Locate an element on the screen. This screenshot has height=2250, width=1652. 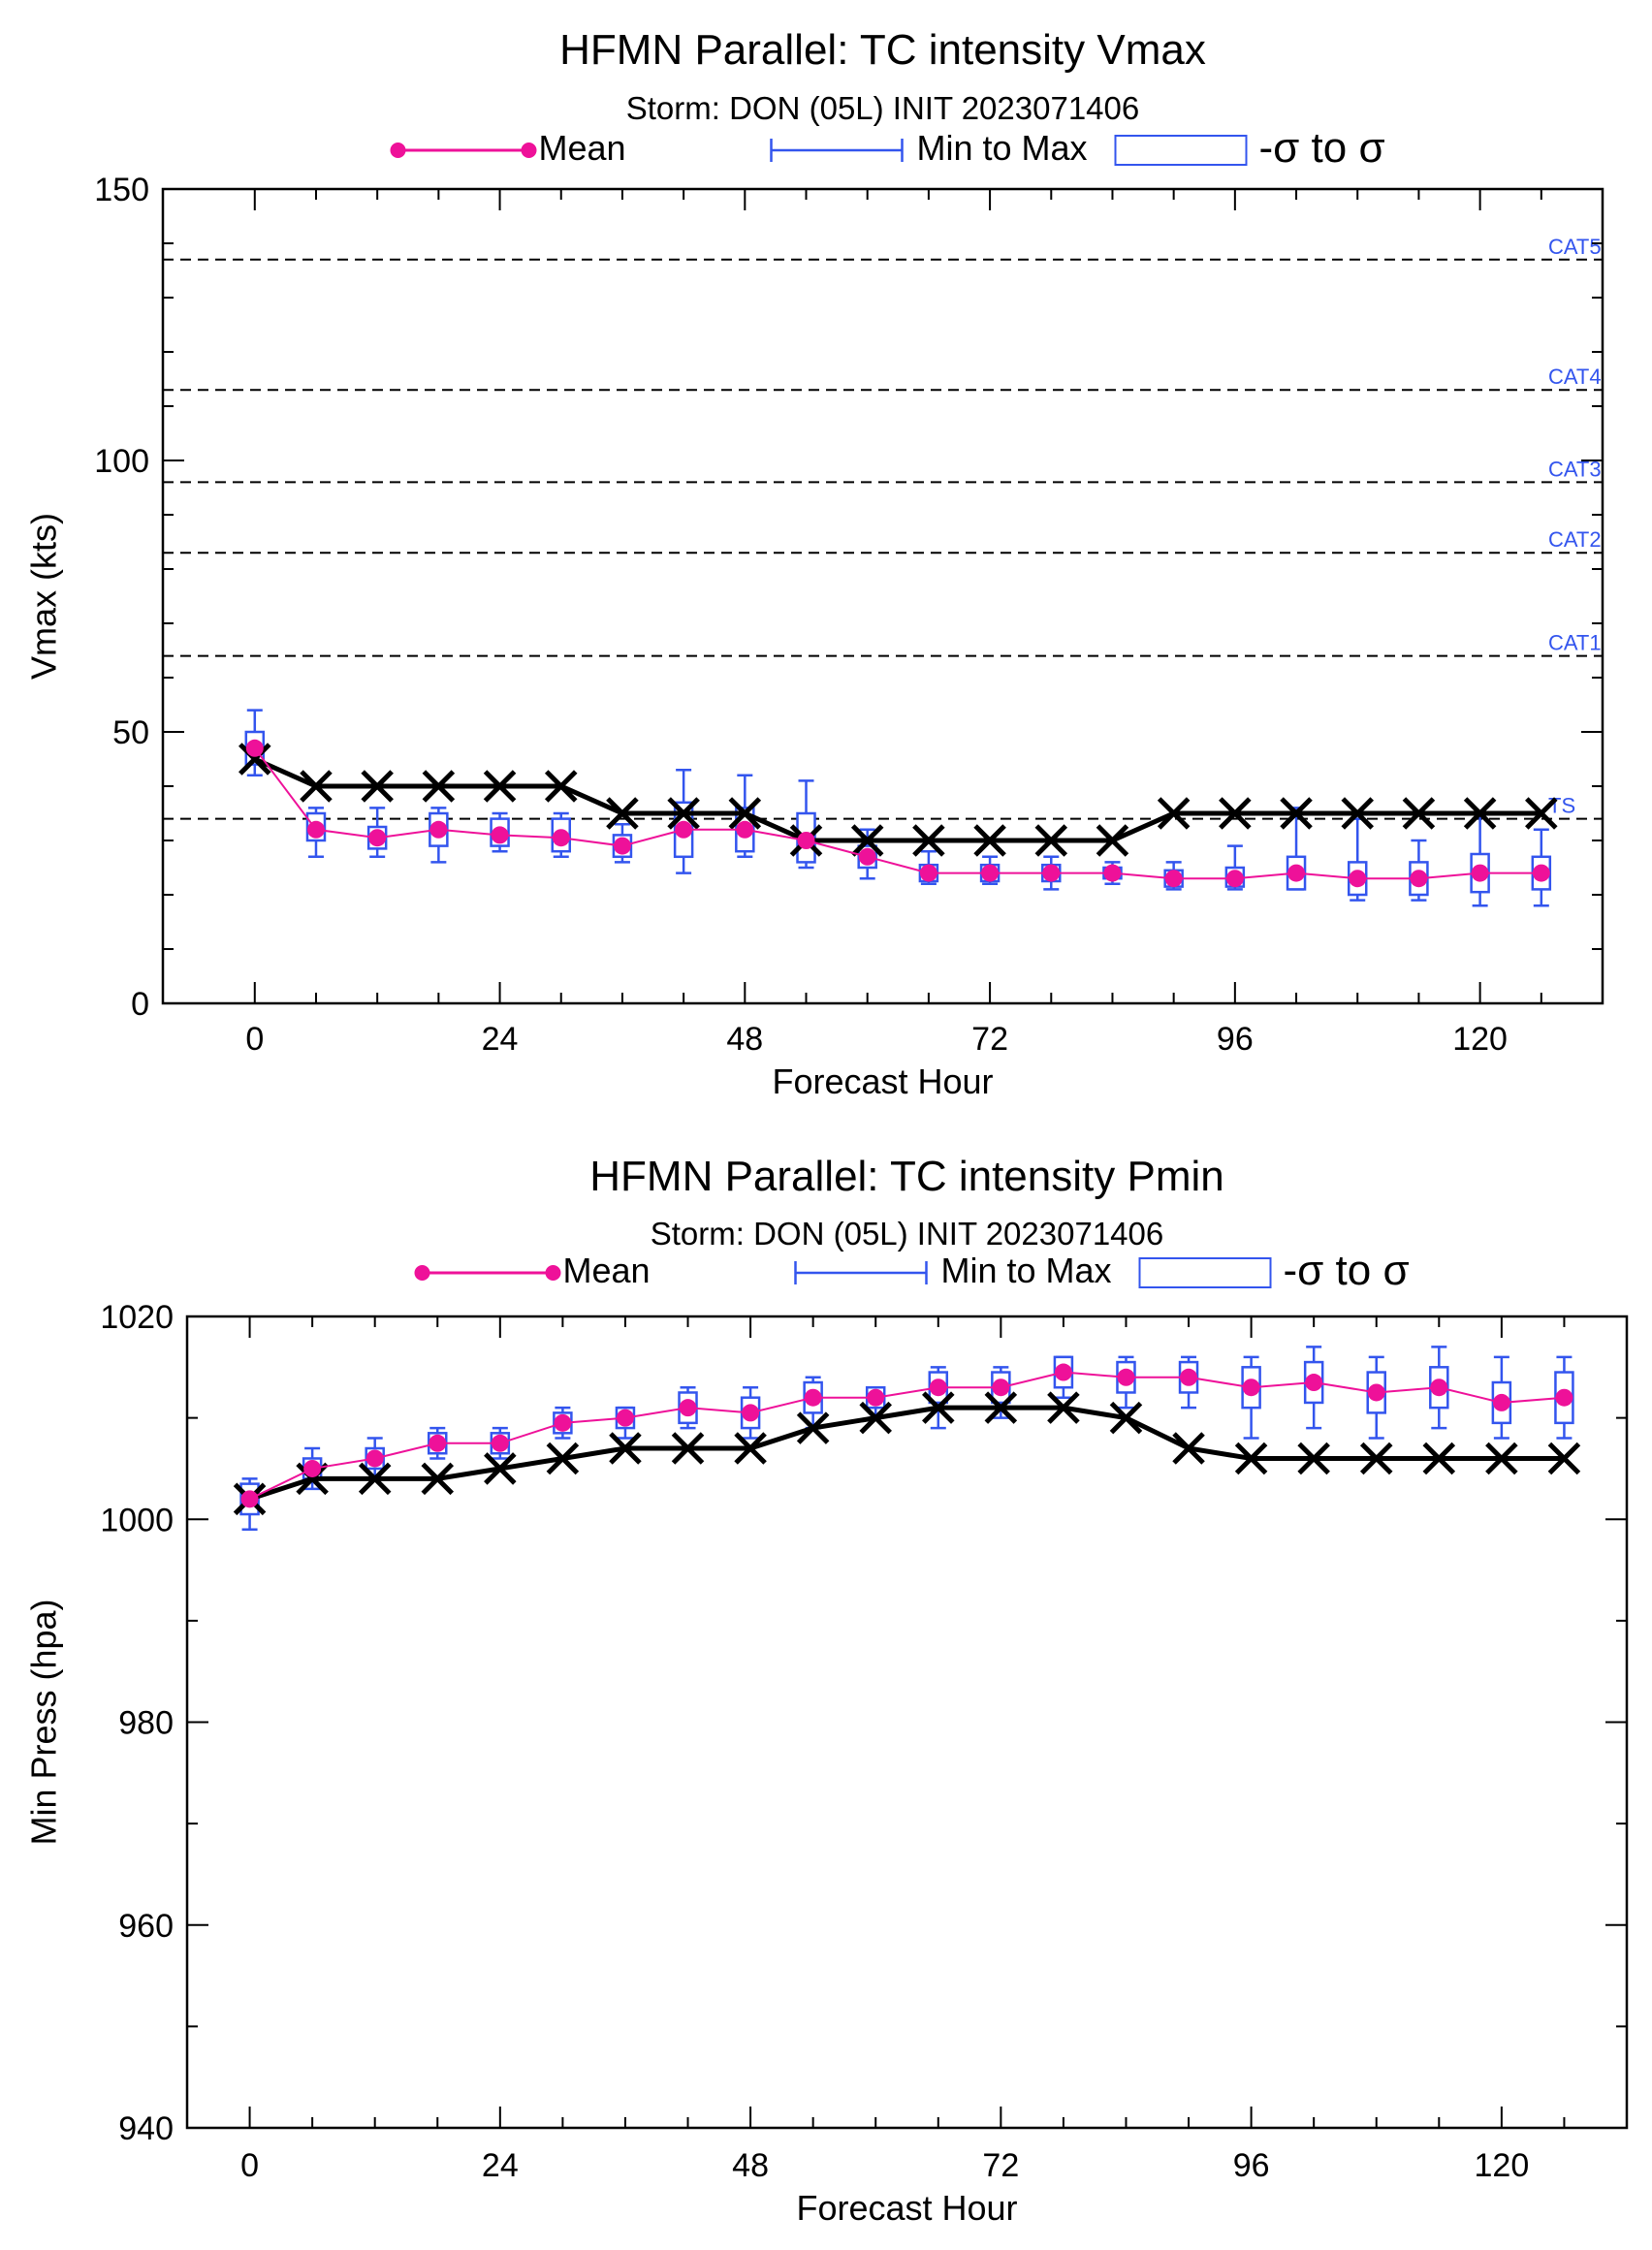
y-tick-label: 100 is located at coordinates (122, 461).